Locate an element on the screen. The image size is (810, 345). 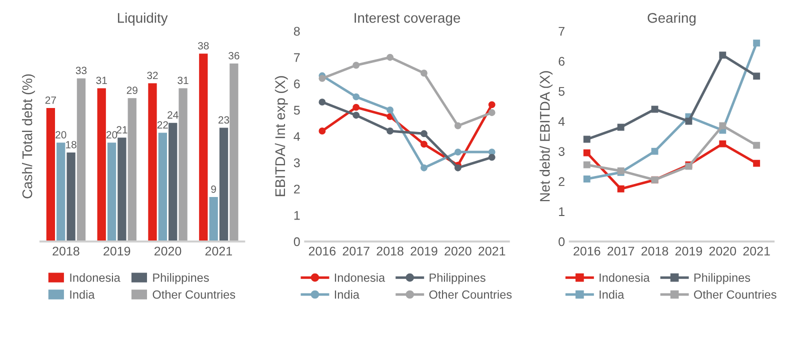
data-label: 22 is located at coordinates (162, 124).